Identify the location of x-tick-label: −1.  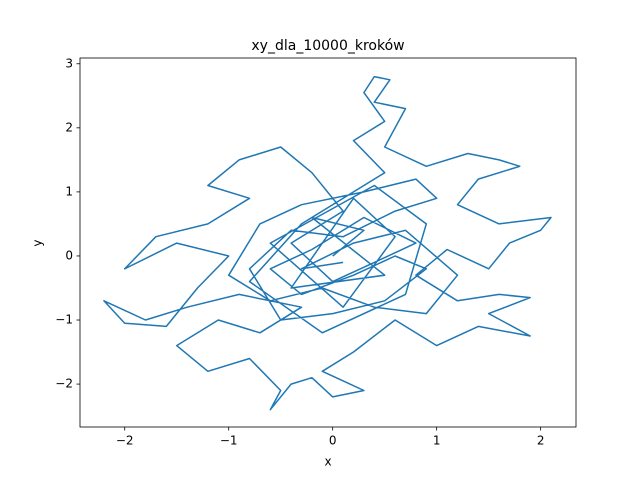
(229, 441).